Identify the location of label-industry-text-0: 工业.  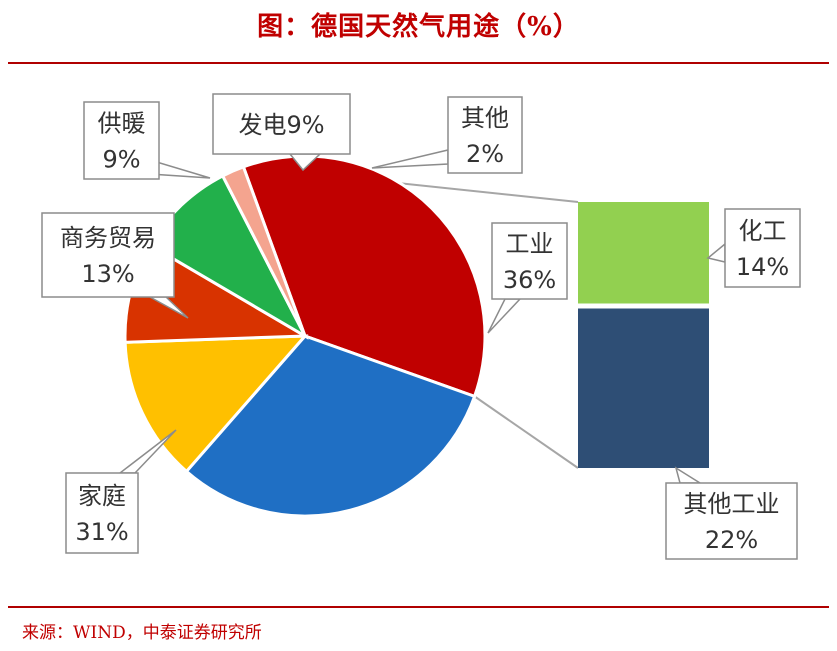
(530, 244).